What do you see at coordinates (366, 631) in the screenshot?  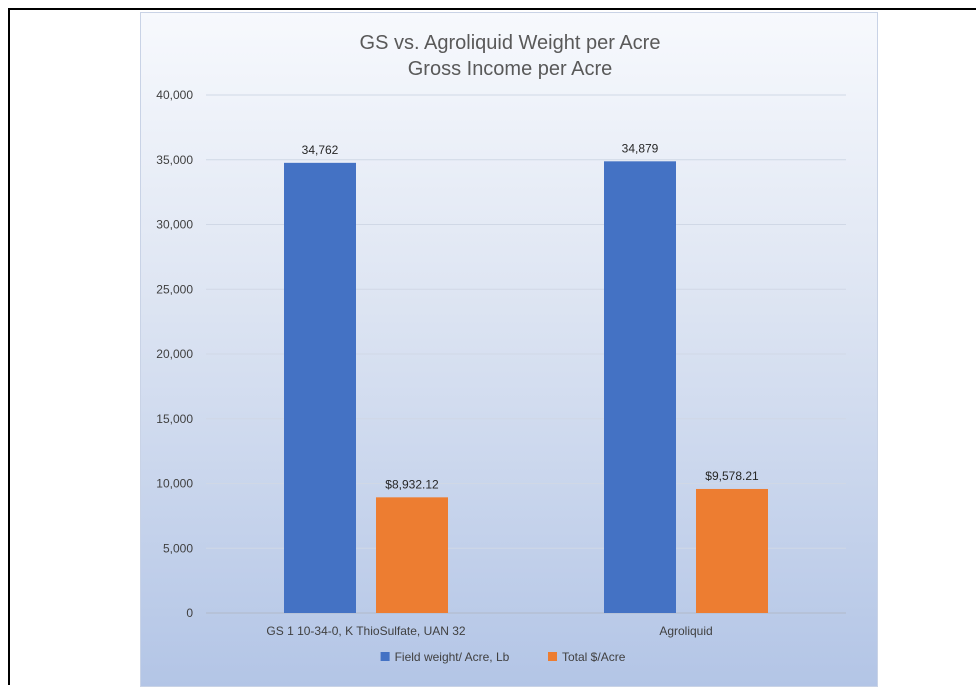 I see `category-label: GS 1 10-34-0, K ThioSulfate, UAN 32` at bounding box center [366, 631].